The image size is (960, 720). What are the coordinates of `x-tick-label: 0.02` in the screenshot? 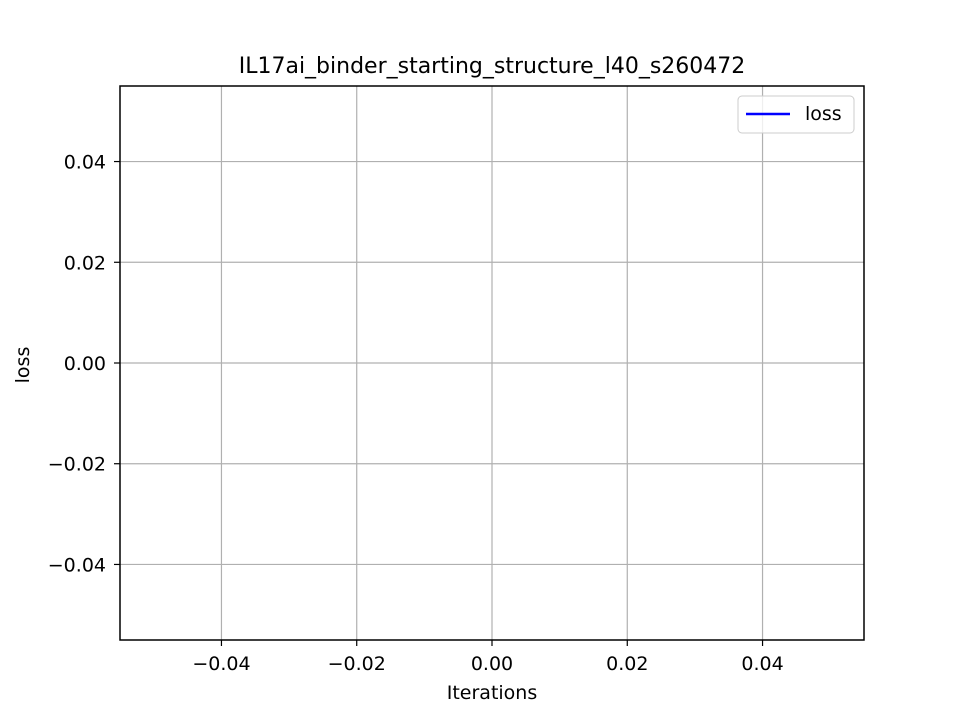 It's located at (627, 664).